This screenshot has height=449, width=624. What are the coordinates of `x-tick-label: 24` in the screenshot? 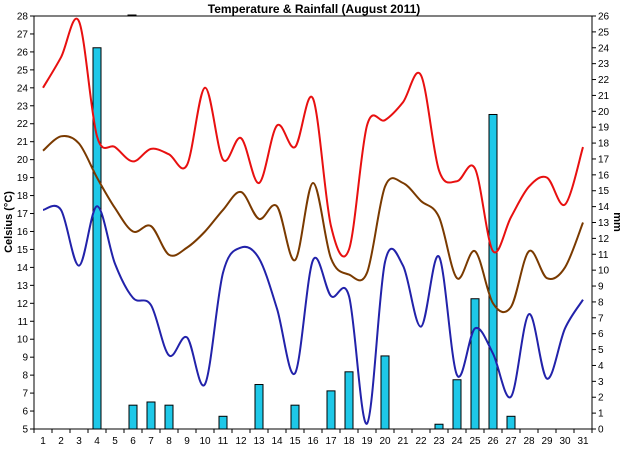 It's located at (457, 441).